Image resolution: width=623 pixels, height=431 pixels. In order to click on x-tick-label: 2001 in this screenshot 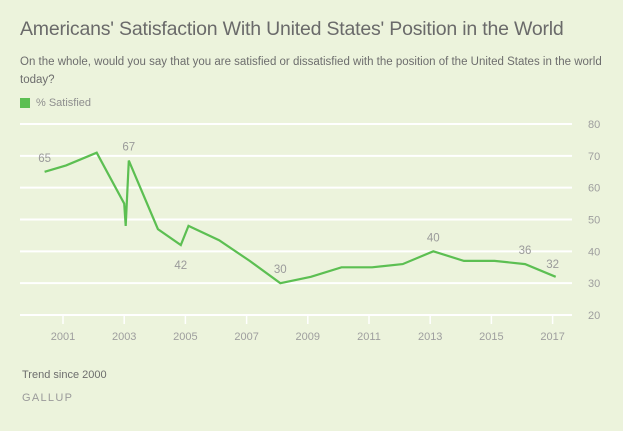, I will do `click(63, 337)`.